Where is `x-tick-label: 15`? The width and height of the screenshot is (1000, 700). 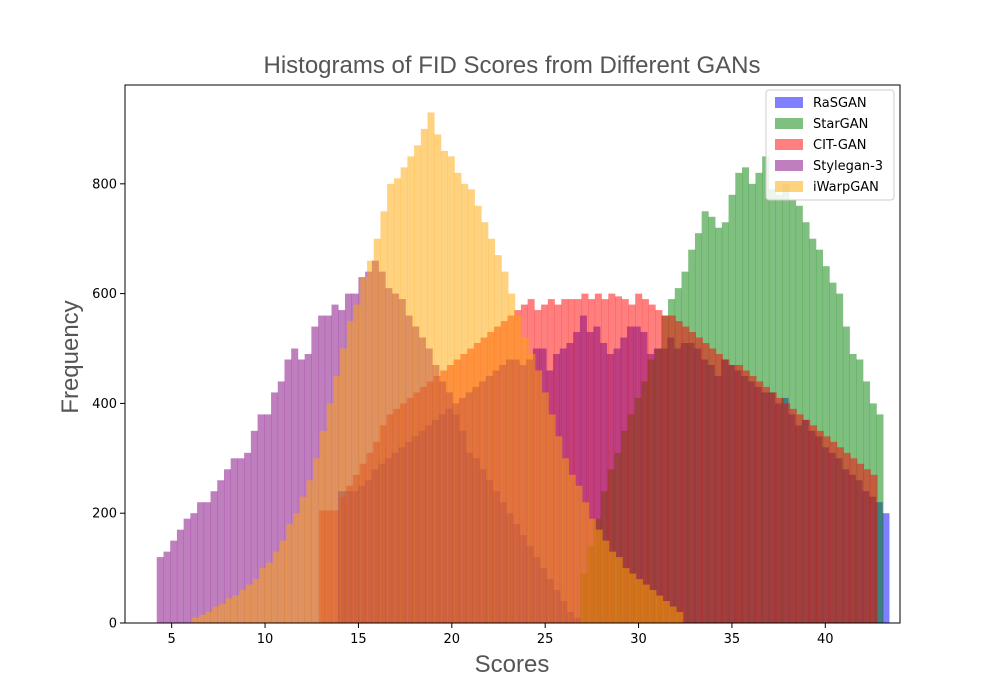
x-tick-label: 15 is located at coordinates (358, 639).